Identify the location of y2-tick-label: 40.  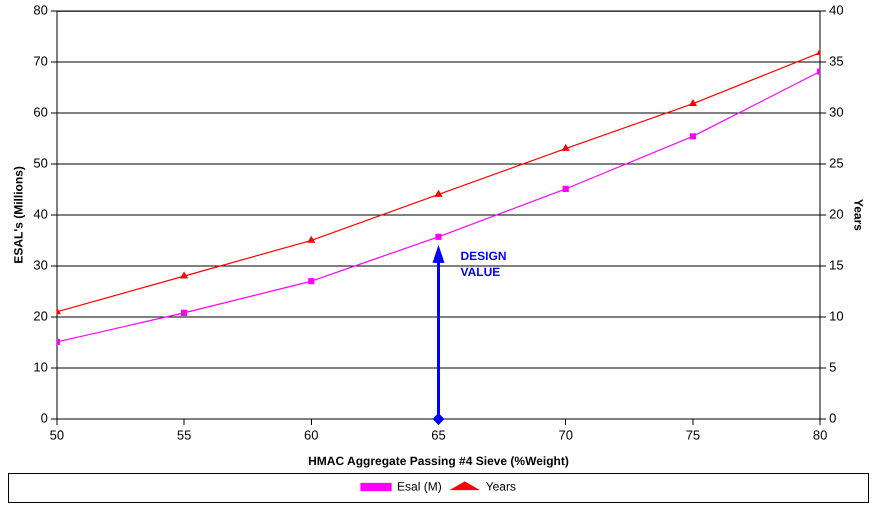
(836, 10).